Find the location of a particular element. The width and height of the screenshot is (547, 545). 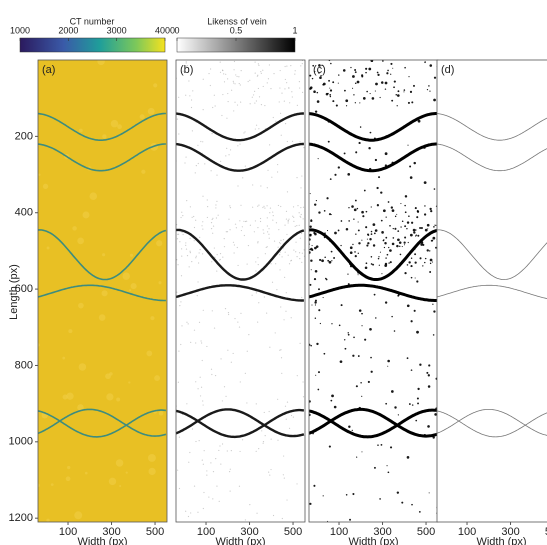

colorbar-tick-label: 1 is located at coordinates (294, 30).